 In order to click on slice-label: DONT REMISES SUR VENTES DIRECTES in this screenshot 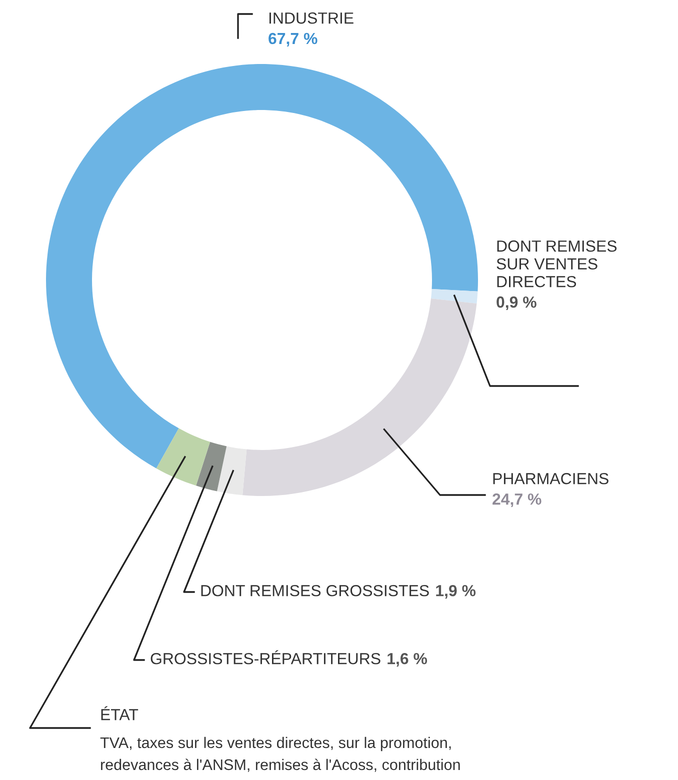, I will do `click(556, 264)`.